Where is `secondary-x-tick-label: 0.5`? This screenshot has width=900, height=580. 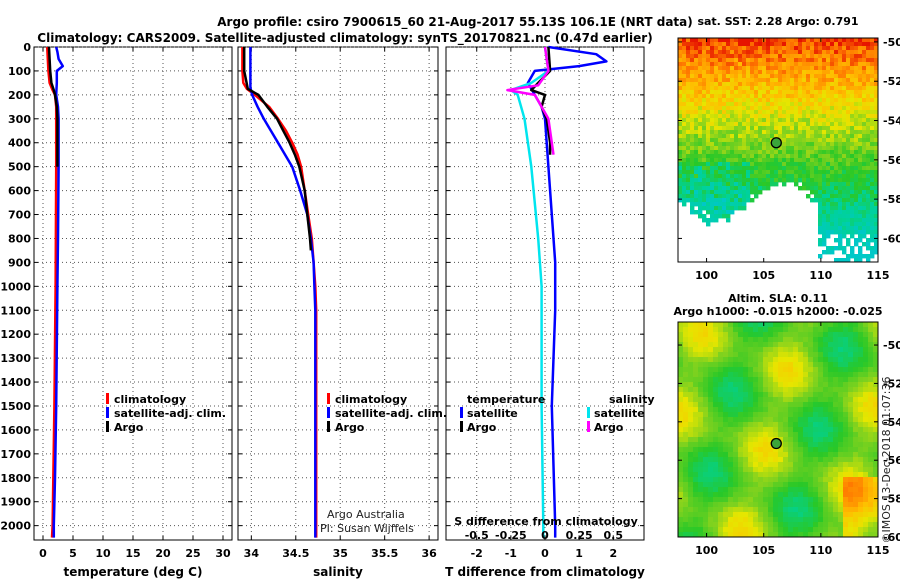
secondary-x-tick-label: 0.5 is located at coordinates (614, 535).